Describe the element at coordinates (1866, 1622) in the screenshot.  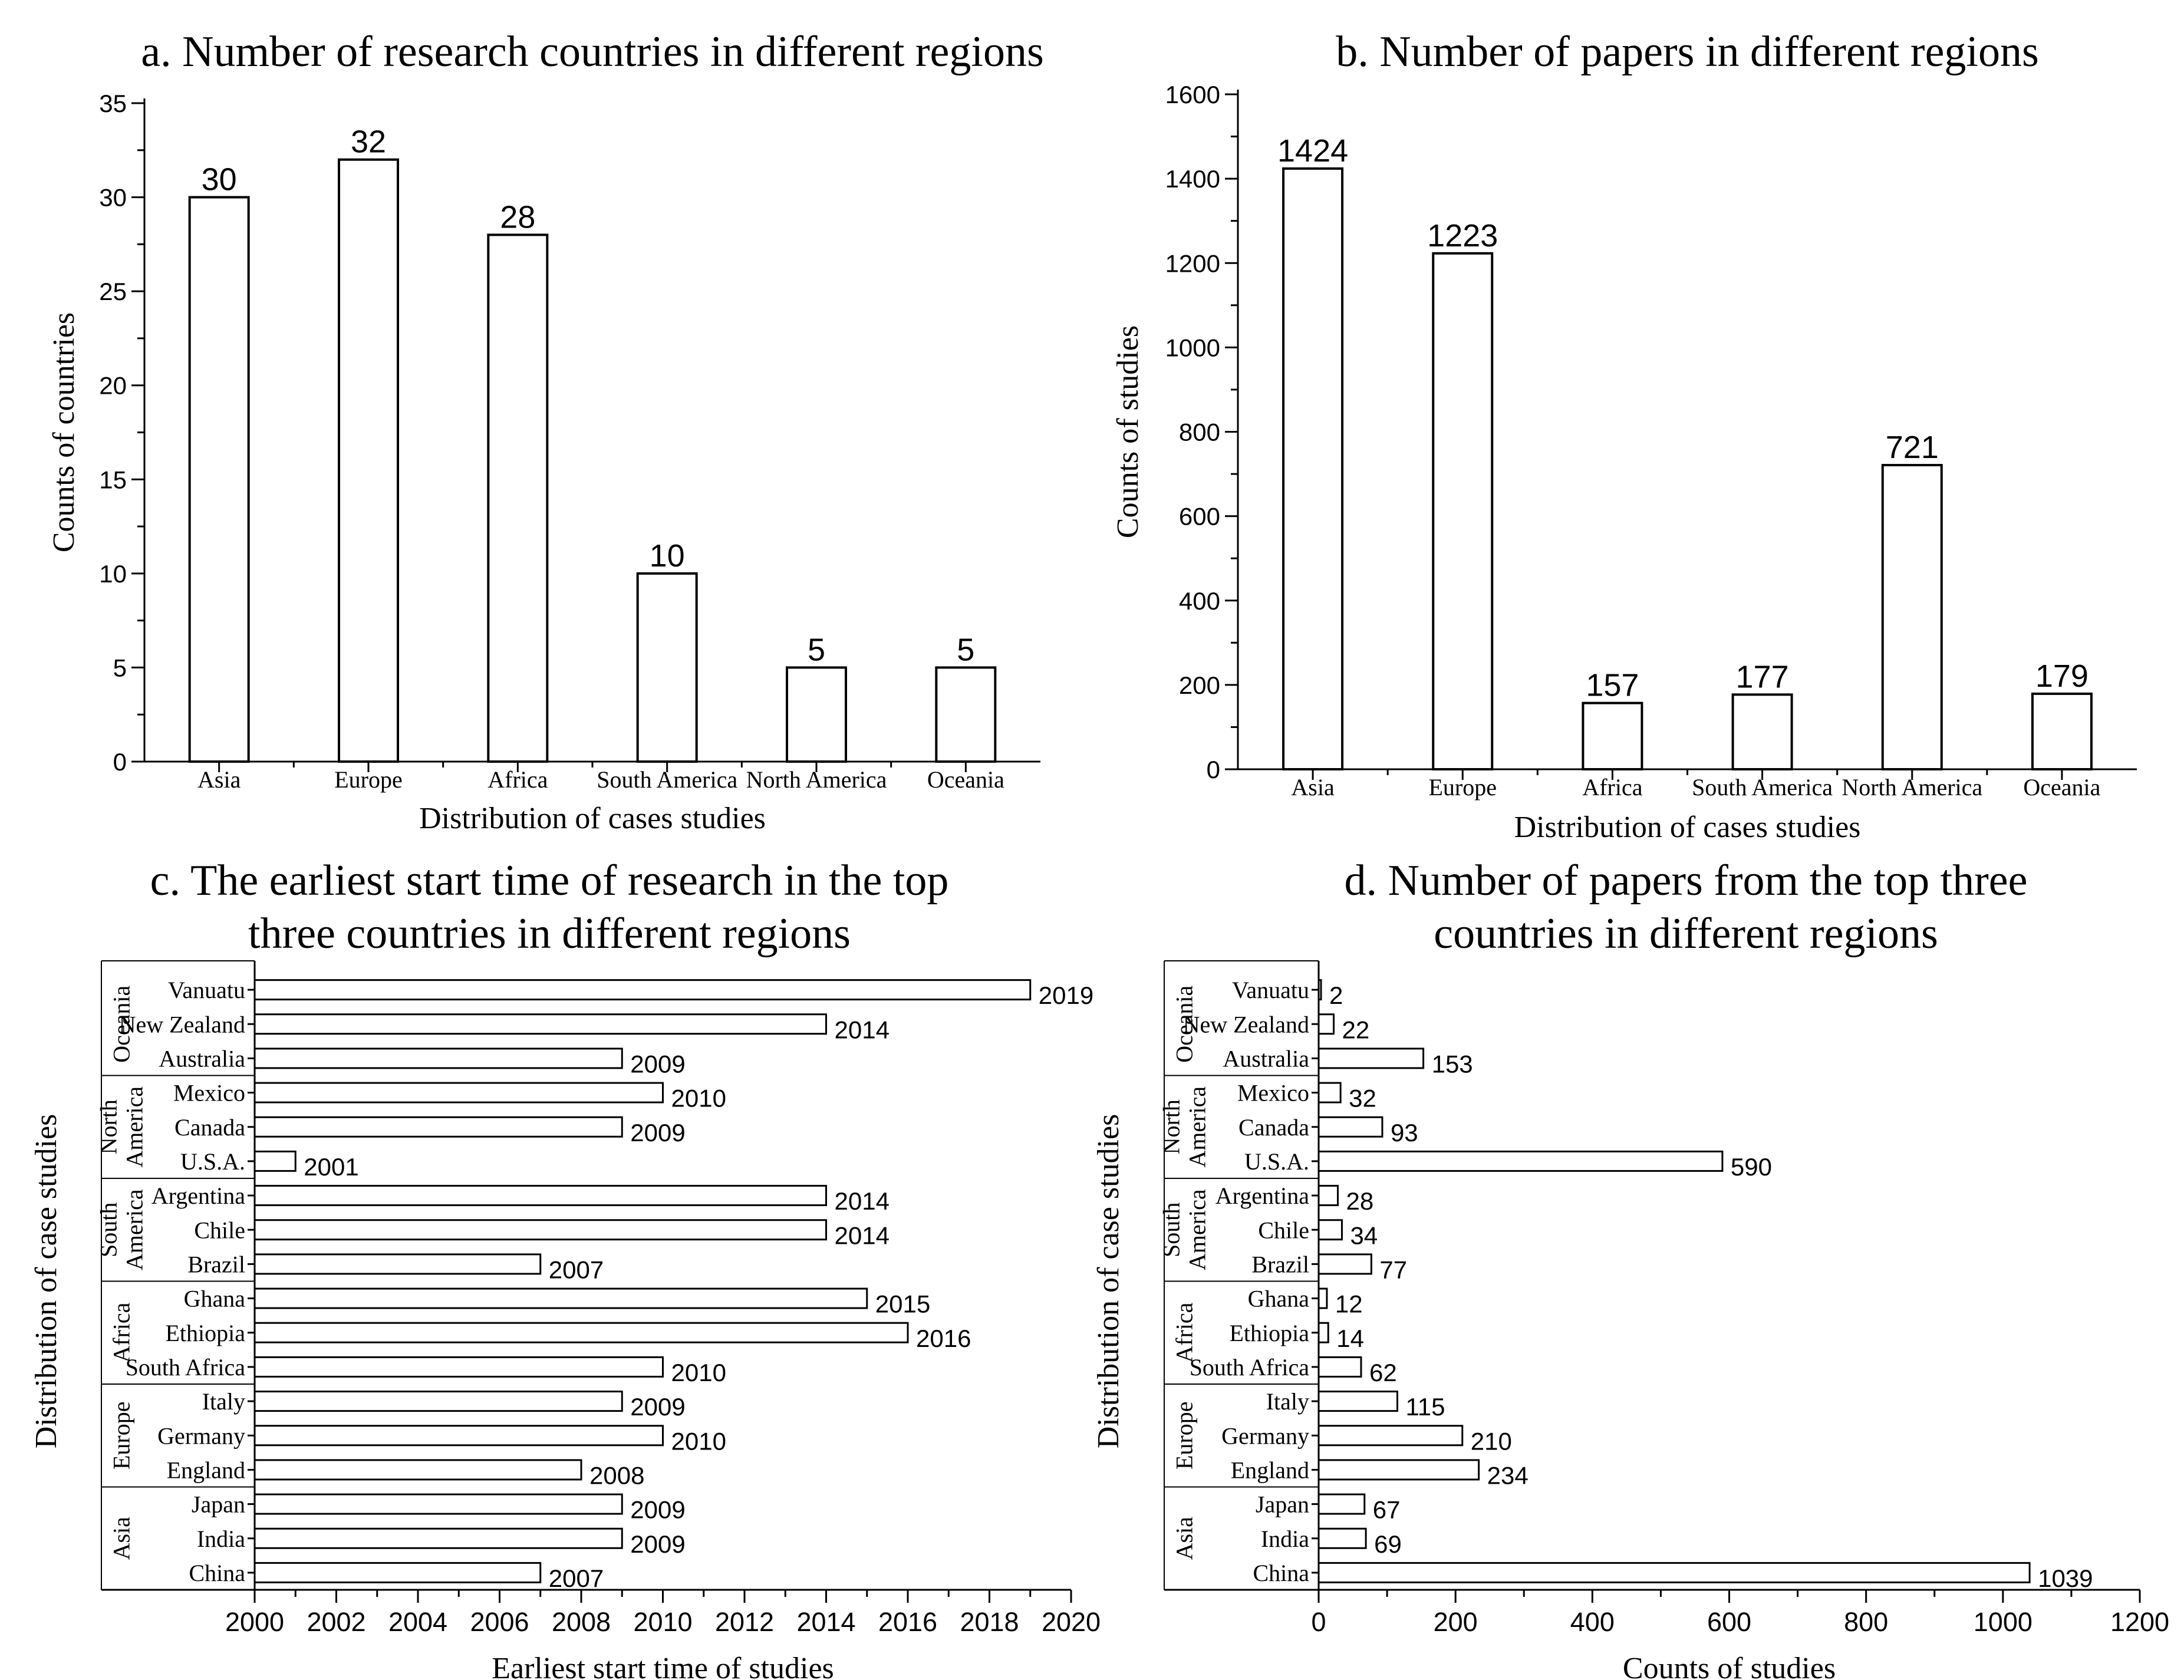
I see `x-tick-label: 800` at that location.